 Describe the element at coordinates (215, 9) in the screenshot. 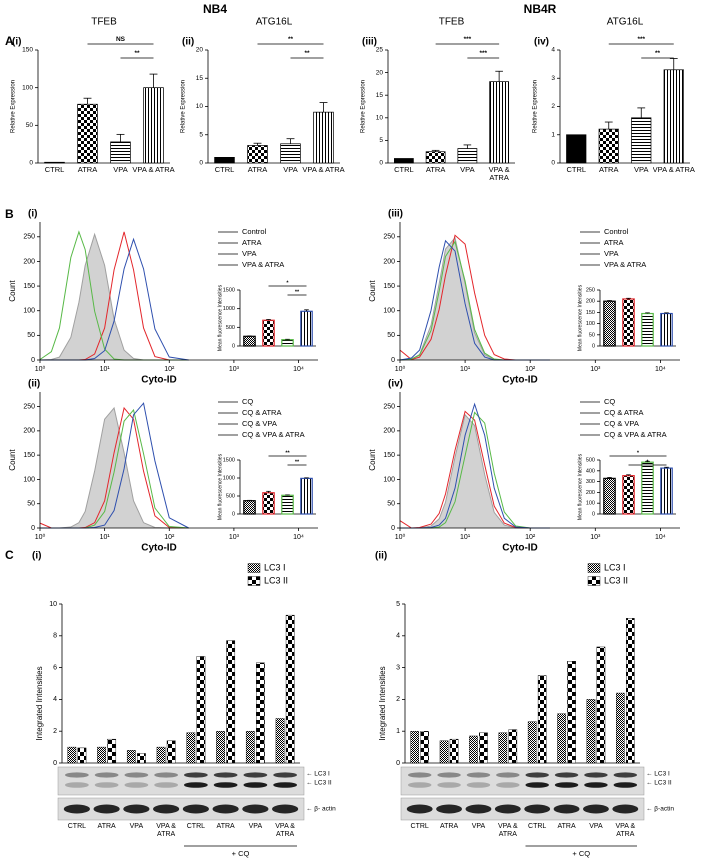

I see `column-heading: NB4` at that location.